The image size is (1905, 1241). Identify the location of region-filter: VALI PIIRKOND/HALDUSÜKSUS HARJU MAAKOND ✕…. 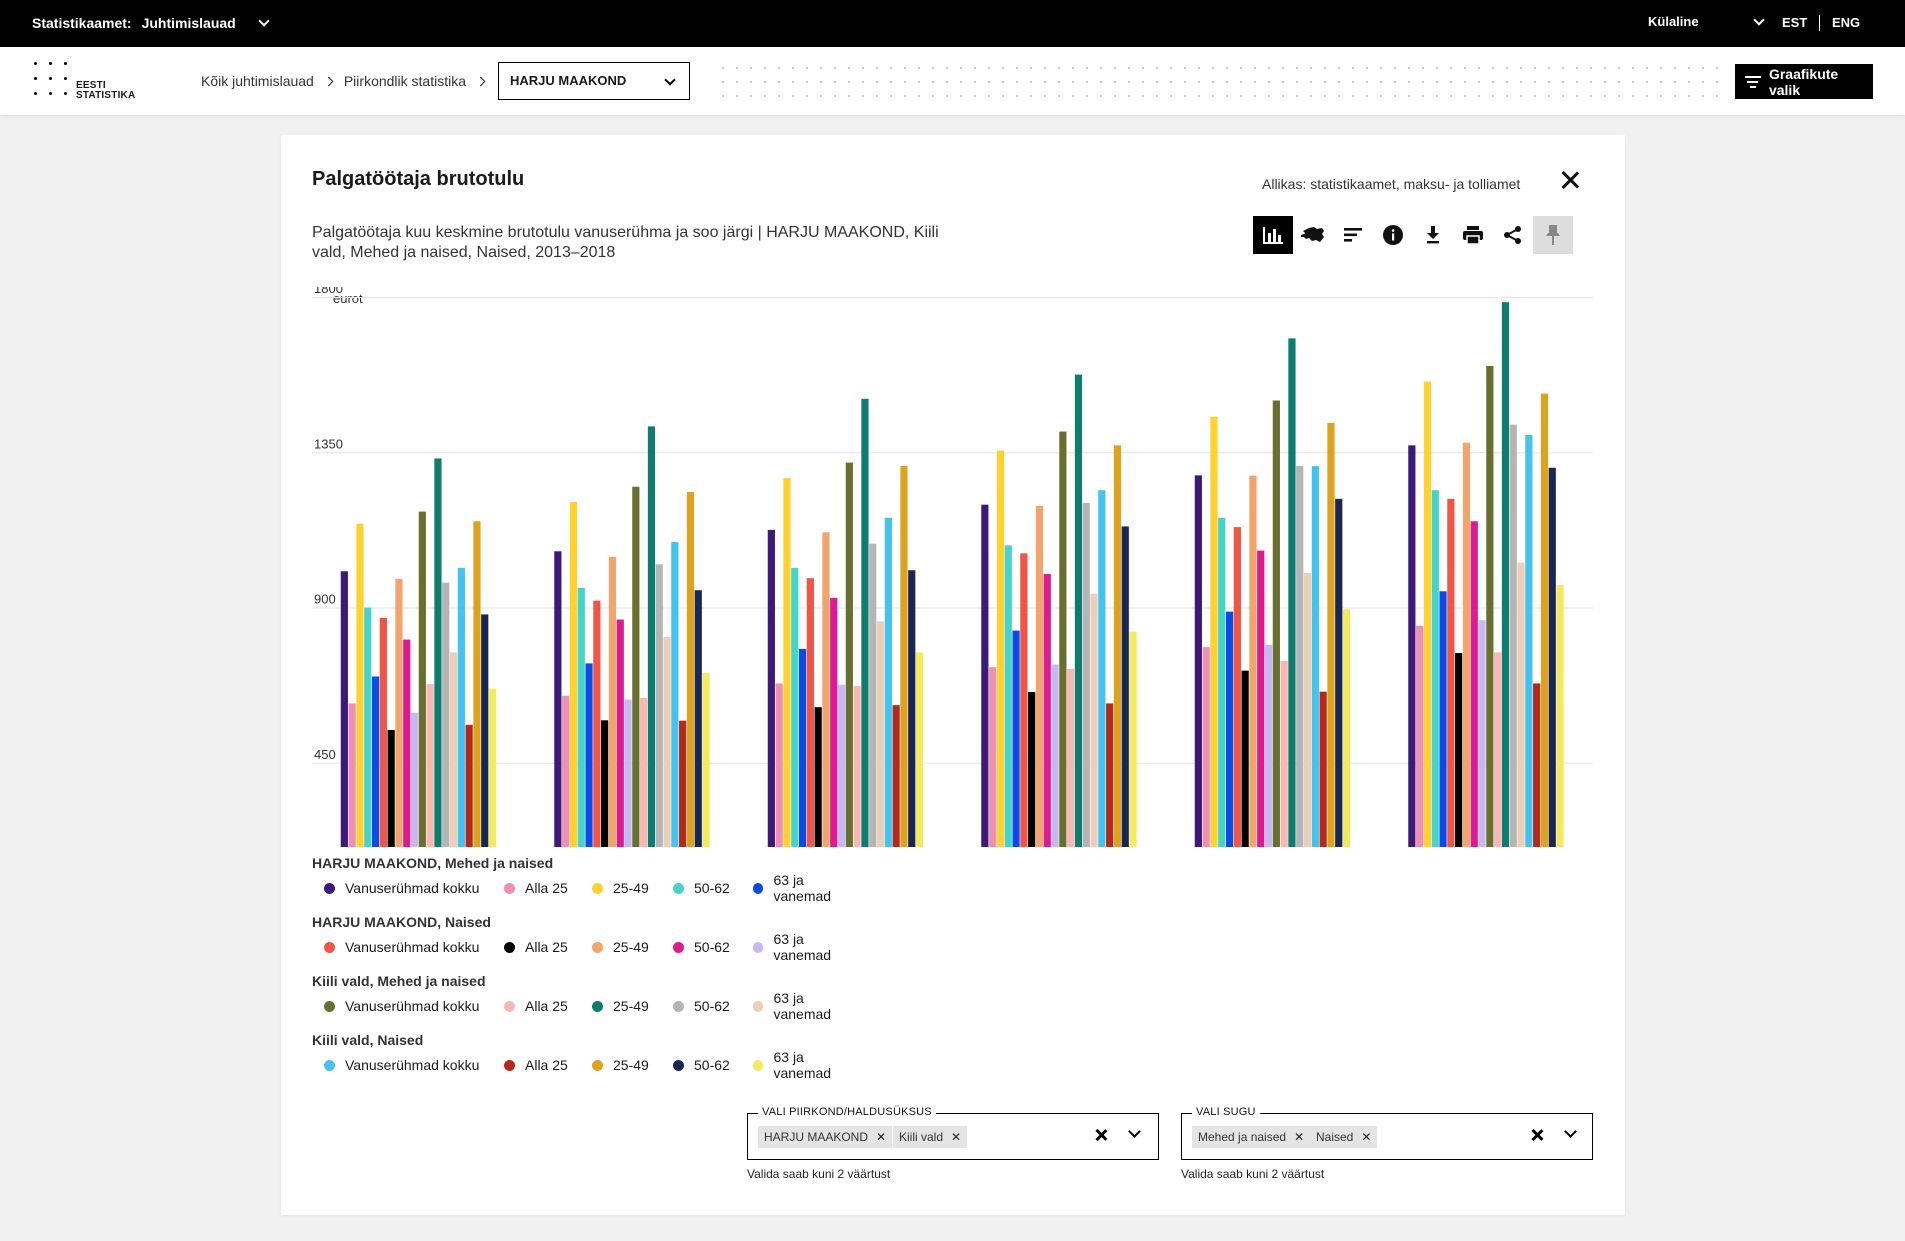
(953, 1133).